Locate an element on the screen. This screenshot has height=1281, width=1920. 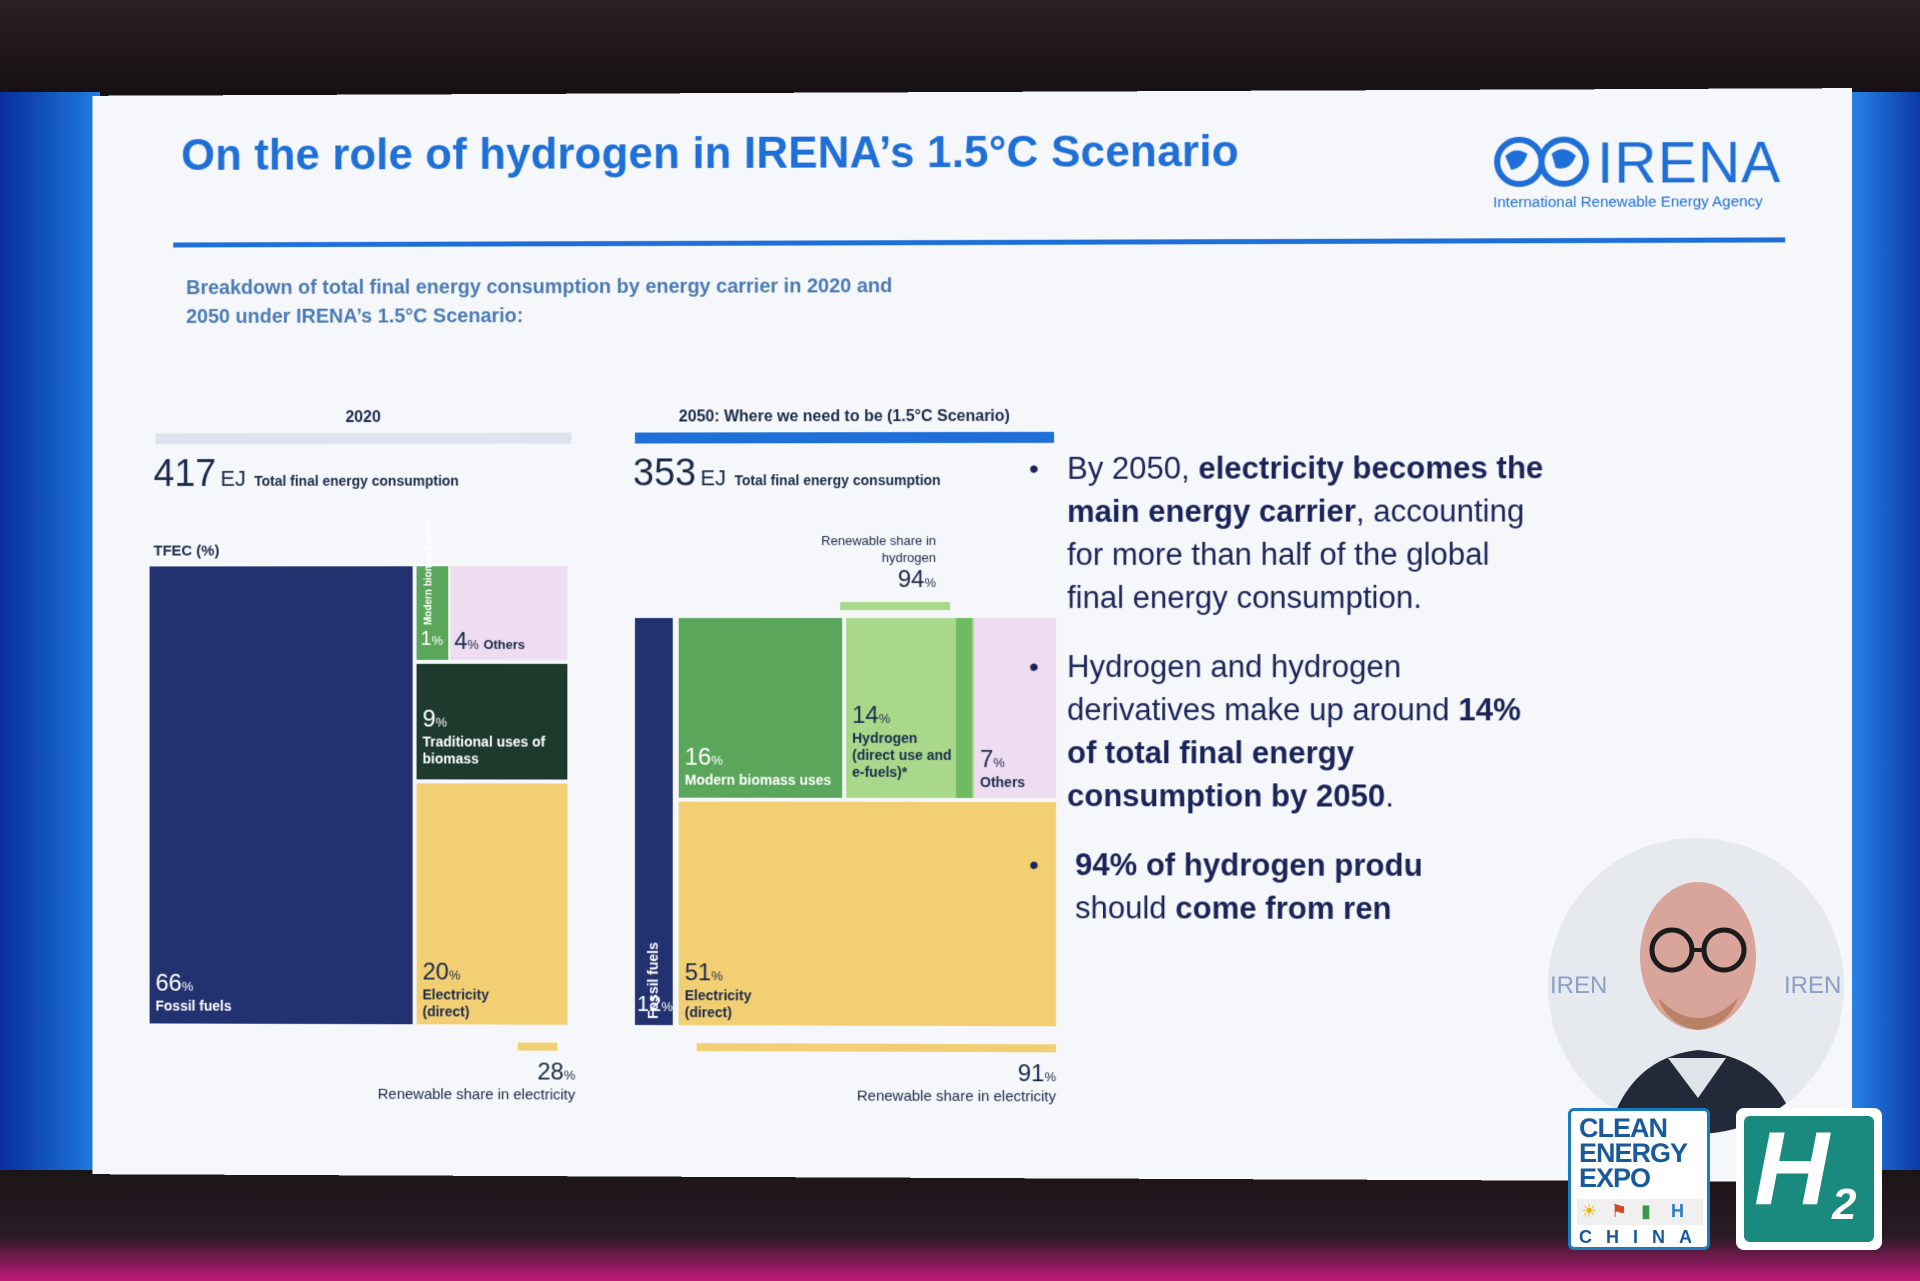
label-traditional-2020: 9% Traditional uses of biomass is located at coordinates (487, 737).